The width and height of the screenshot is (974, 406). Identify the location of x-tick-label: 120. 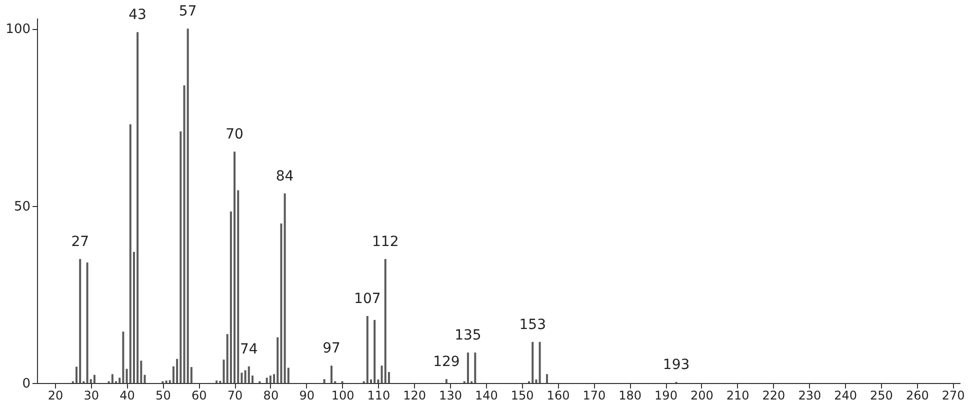
(414, 395).